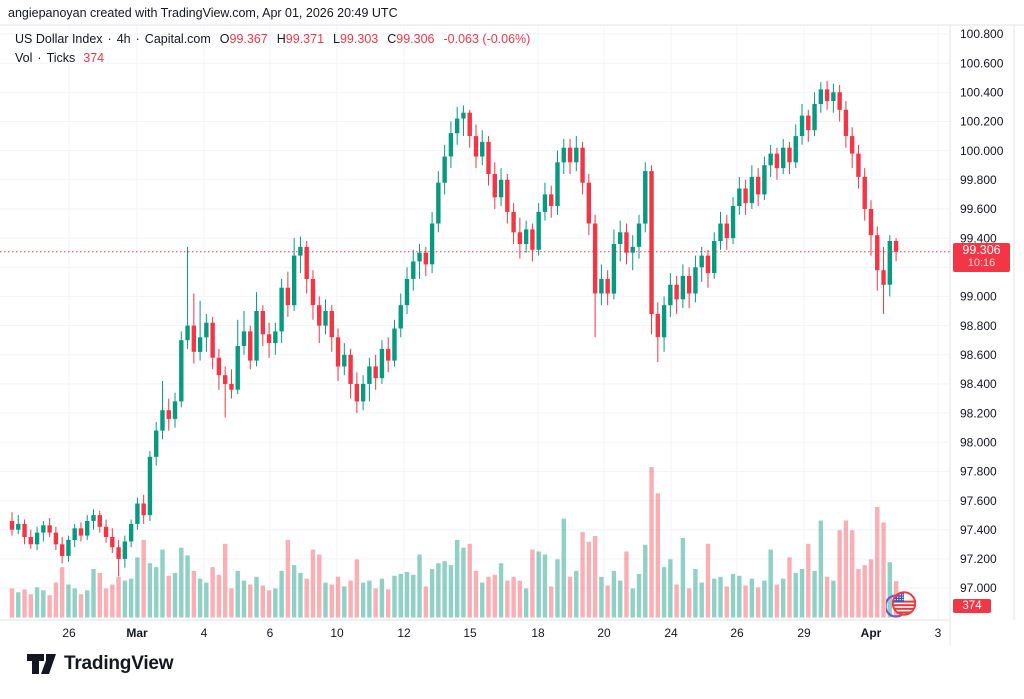  I want to click on price-axis-label: 99.400, so click(978, 238).